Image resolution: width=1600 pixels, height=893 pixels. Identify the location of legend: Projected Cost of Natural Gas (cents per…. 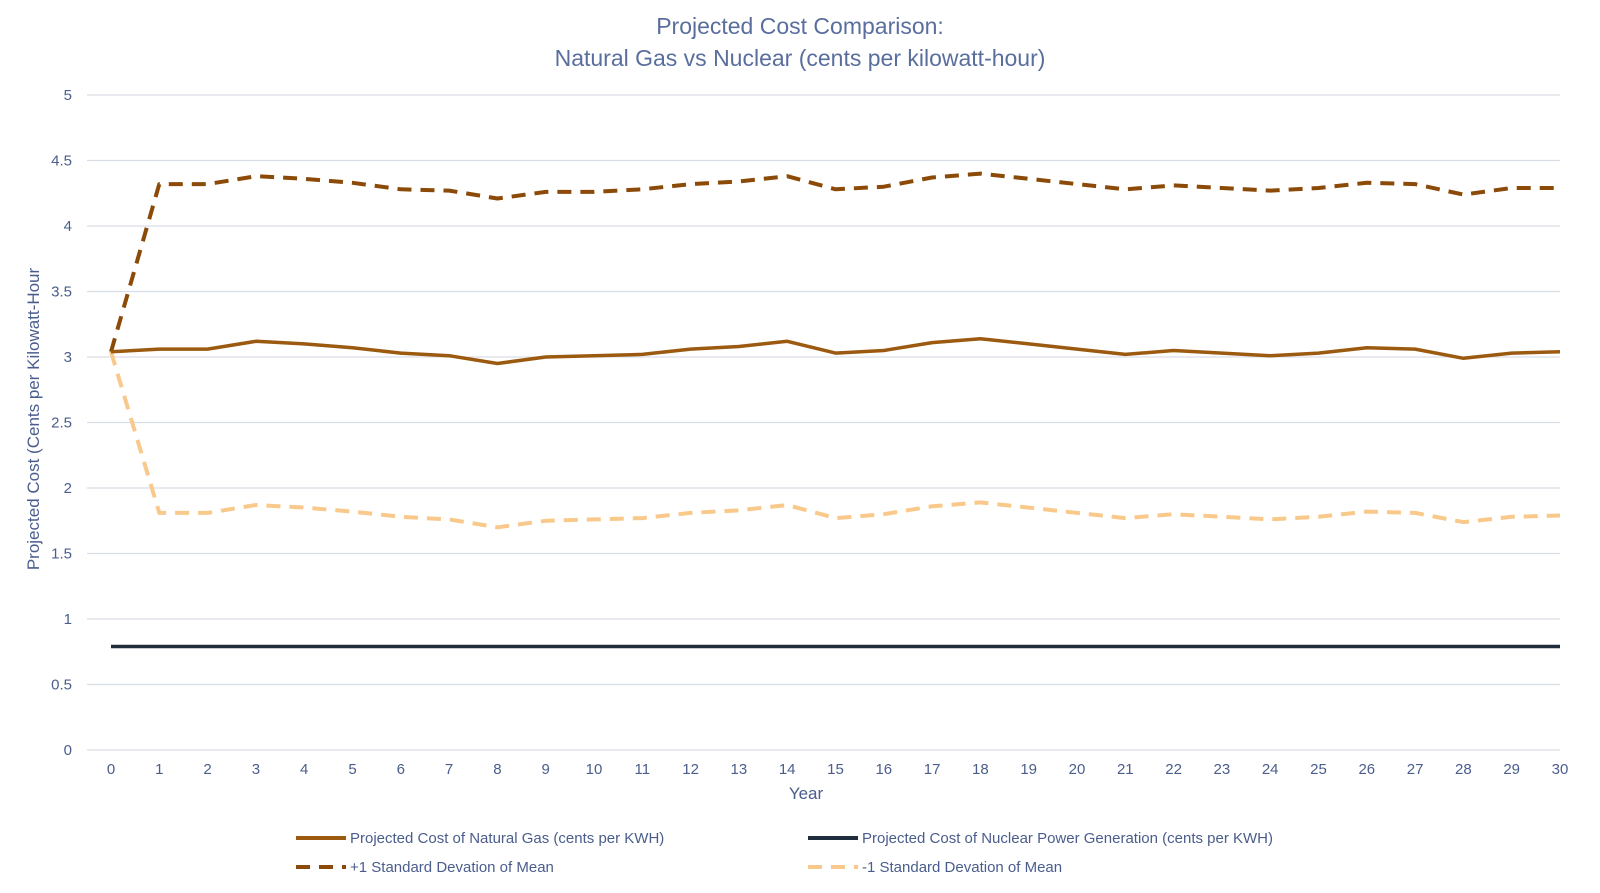
(784, 853).